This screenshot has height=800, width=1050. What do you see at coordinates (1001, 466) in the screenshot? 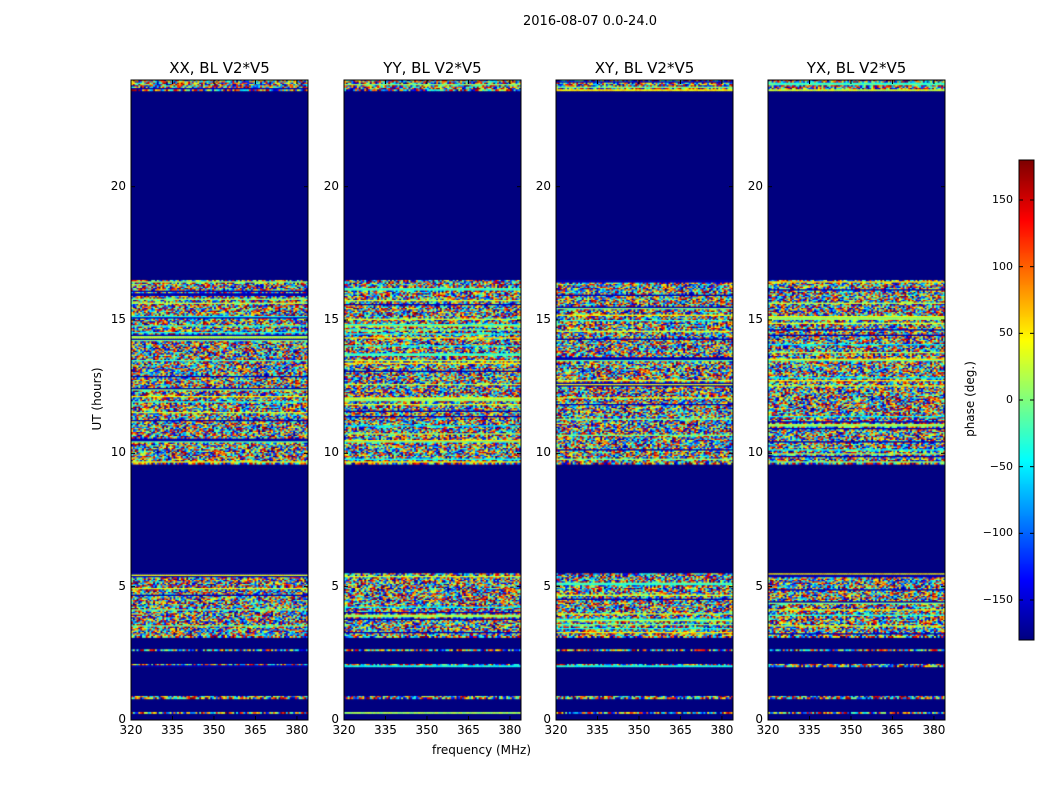
I see `colorbar-tick-label: −50` at bounding box center [1001, 466].